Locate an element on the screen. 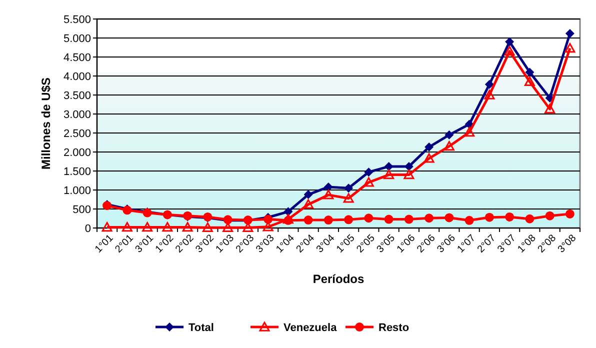  y-tick-label: 1.500 is located at coordinates (77, 172).